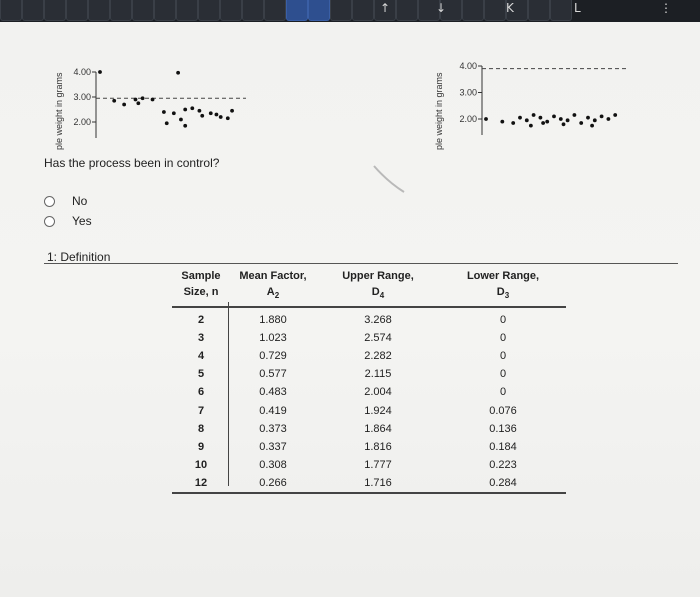  Describe the element at coordinates (273, 276) in the screenshot. I see `header-mean-factor: Mean Factor,` at that location.